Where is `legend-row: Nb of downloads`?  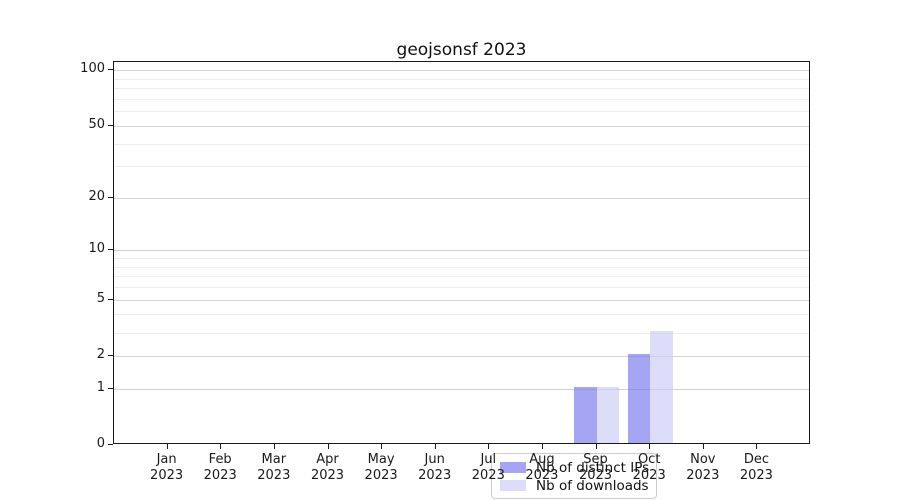 legend-row: Nb of downloads is located at coordinates (574, 485).